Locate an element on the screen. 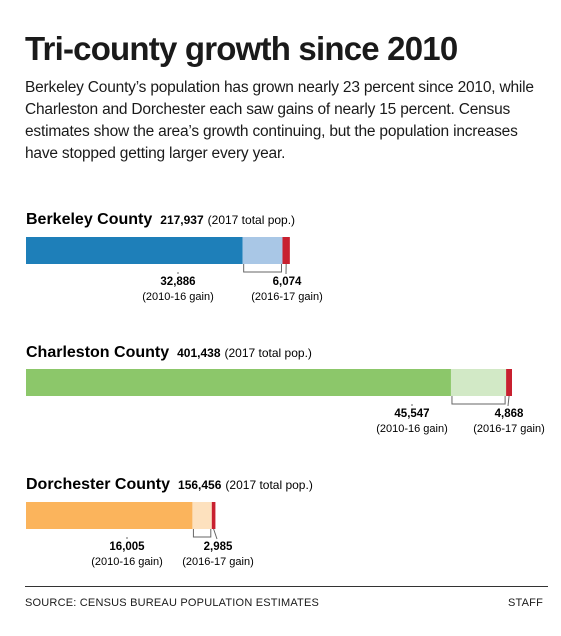  dorchester-county-gain-2016-17-leader is located at coordinates (215, 534).